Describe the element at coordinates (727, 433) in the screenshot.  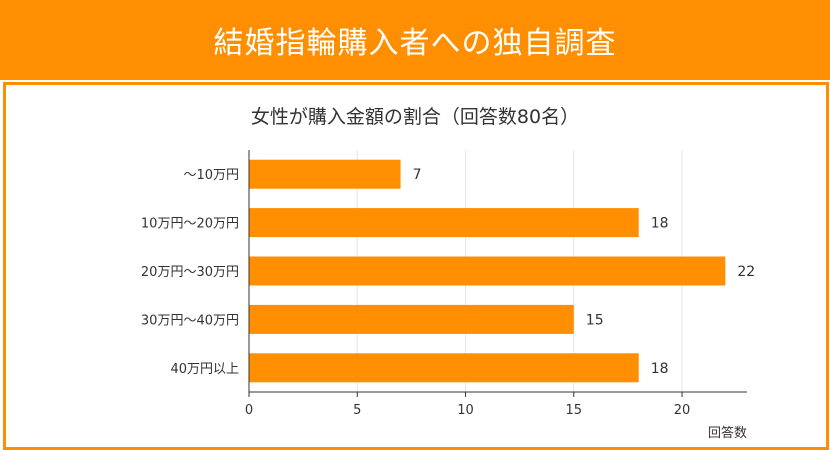
I see `x-axis-title: 回答数` at that location.